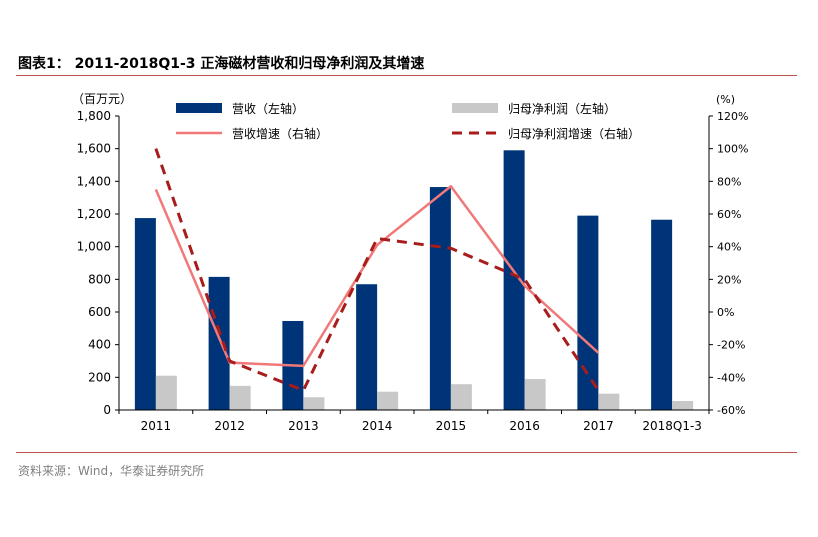 The image size is (818, 537). I want to click on x-tick-label-6: 2017, so click(598, 426).